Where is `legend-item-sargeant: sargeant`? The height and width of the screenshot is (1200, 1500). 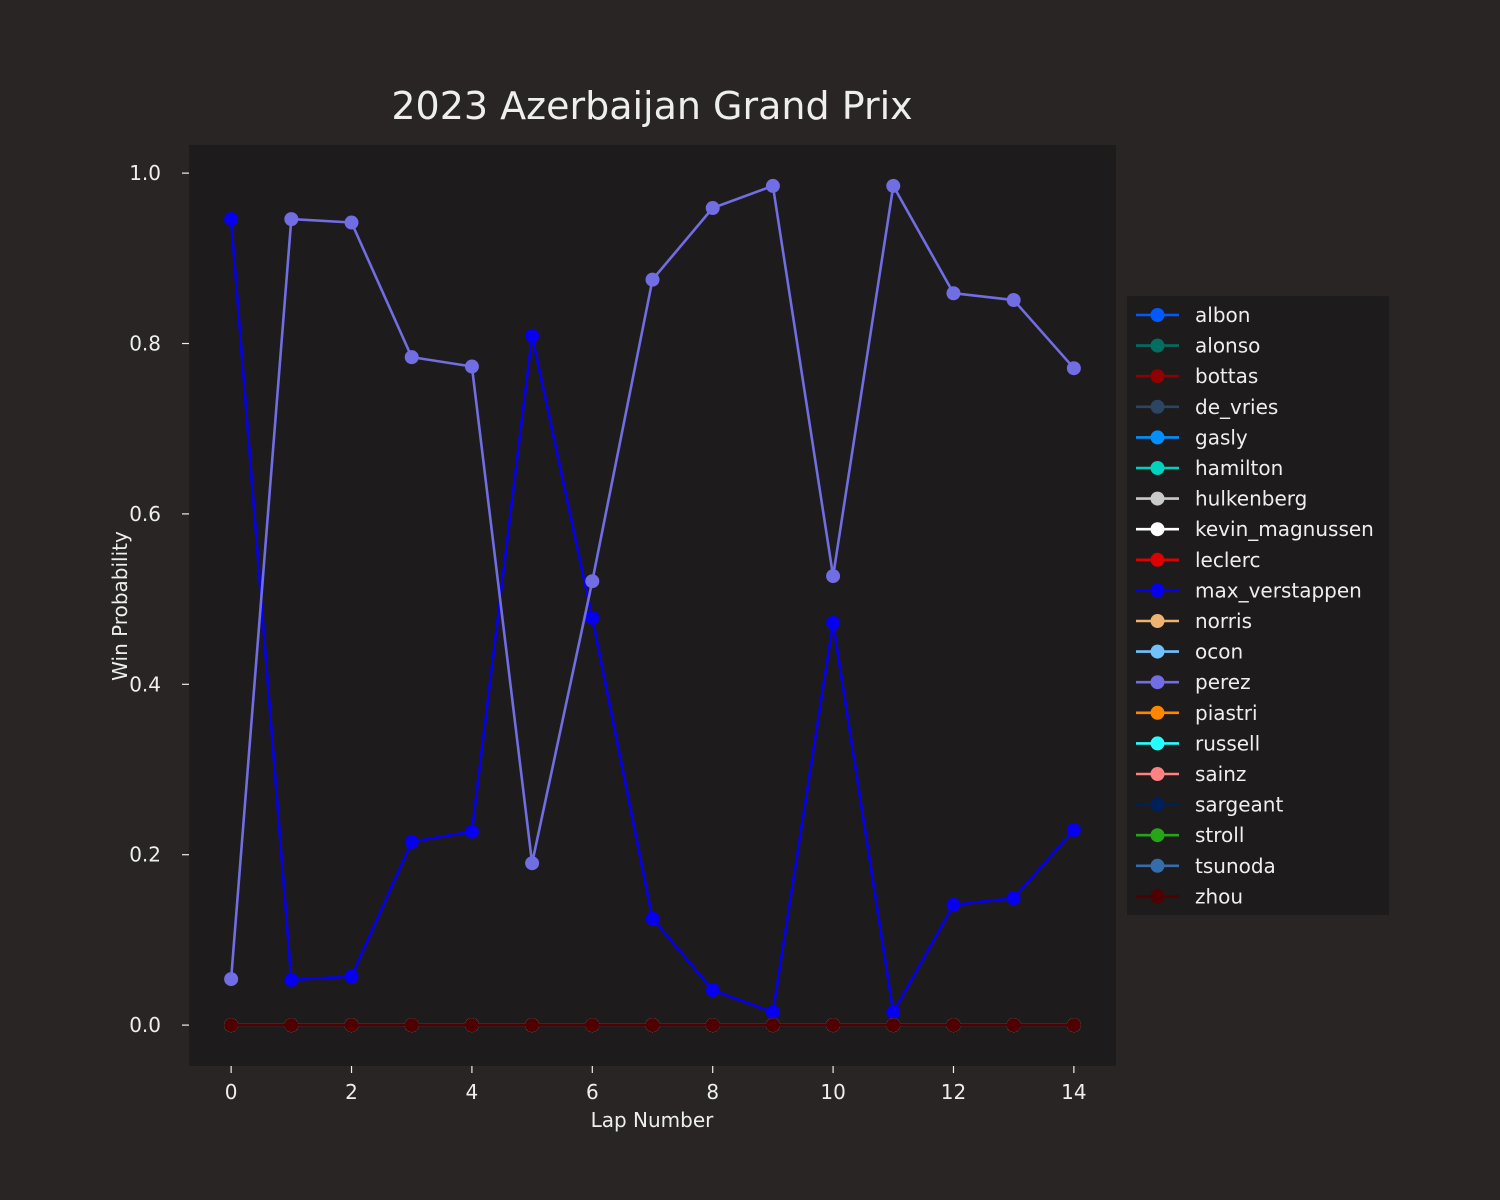
legend-item-sargeant: sargeant is located at coordinates (1209, 805).